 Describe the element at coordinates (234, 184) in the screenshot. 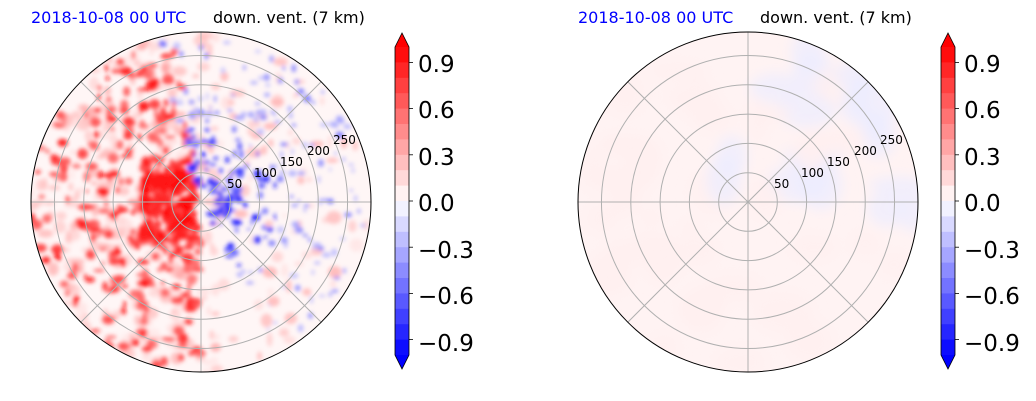

I see `radial-tick-label: 50` at that location.